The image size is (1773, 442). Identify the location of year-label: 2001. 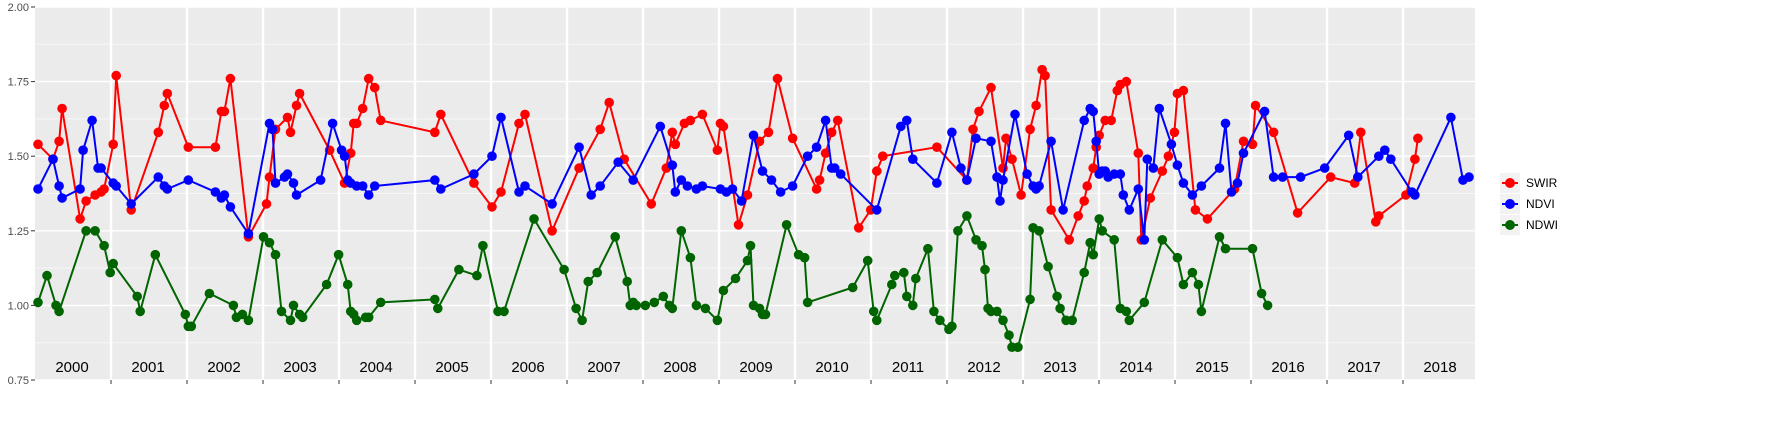
(147, 367).